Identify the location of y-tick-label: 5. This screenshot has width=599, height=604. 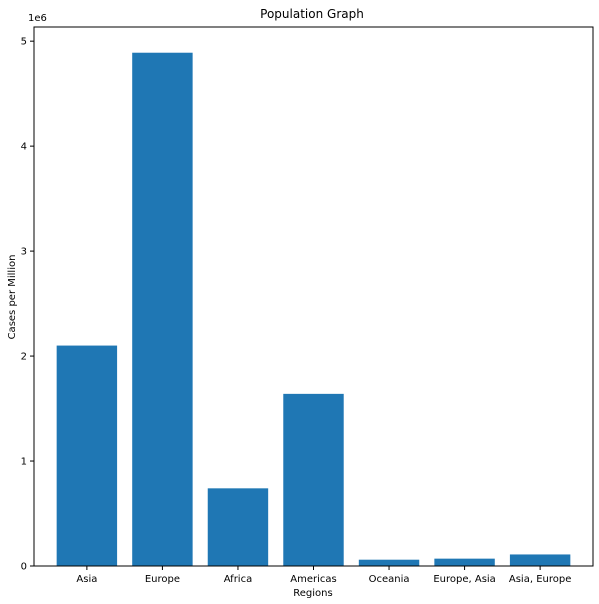
(24, 42).